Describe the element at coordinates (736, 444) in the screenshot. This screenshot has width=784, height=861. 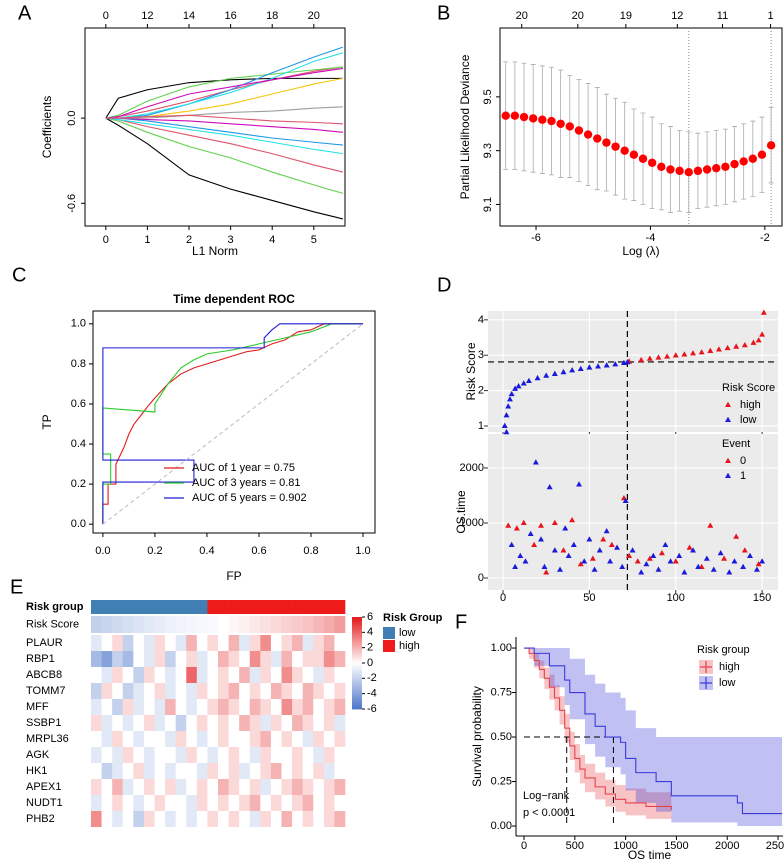
I see `legend-title: Event` at that location.